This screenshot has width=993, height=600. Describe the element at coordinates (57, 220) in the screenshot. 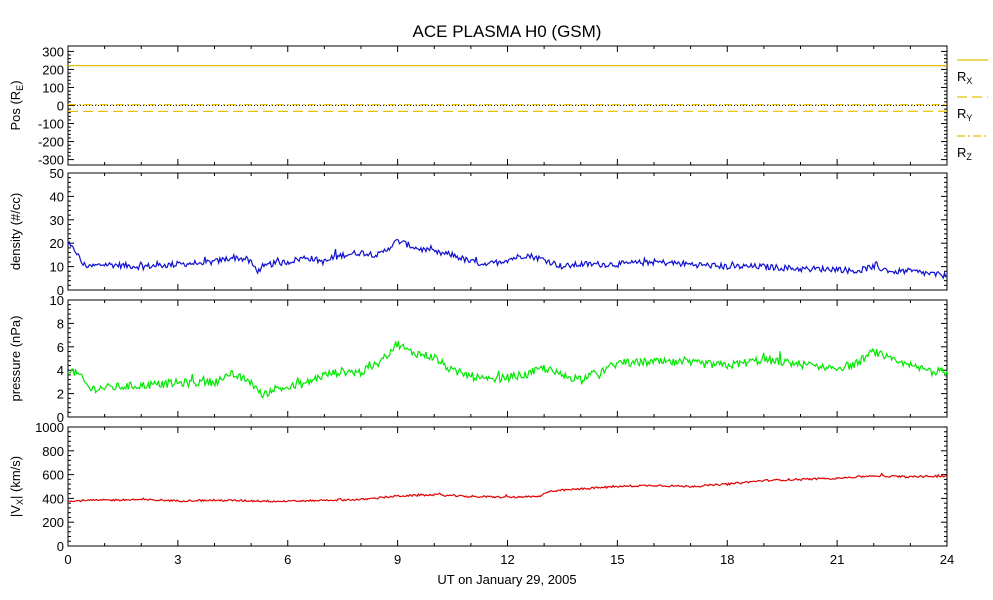

I see `y-tick-label: 30` at that location.